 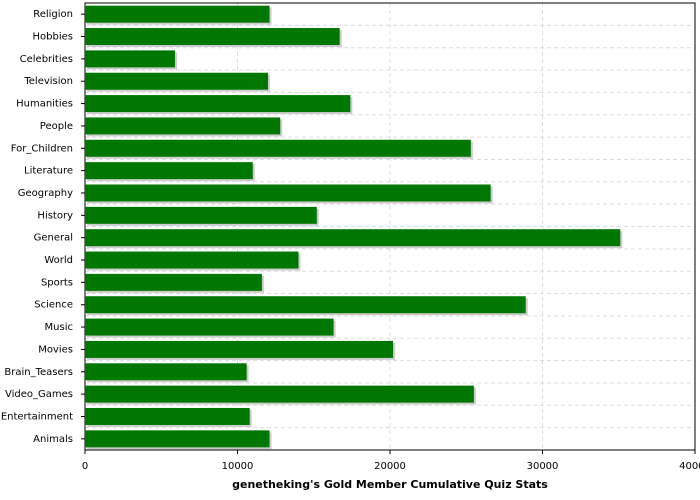 What do you see at coordinates (57, 282) in the screenshot?
I see `y-tick-label: Sports` at bounding box center [57, 282].